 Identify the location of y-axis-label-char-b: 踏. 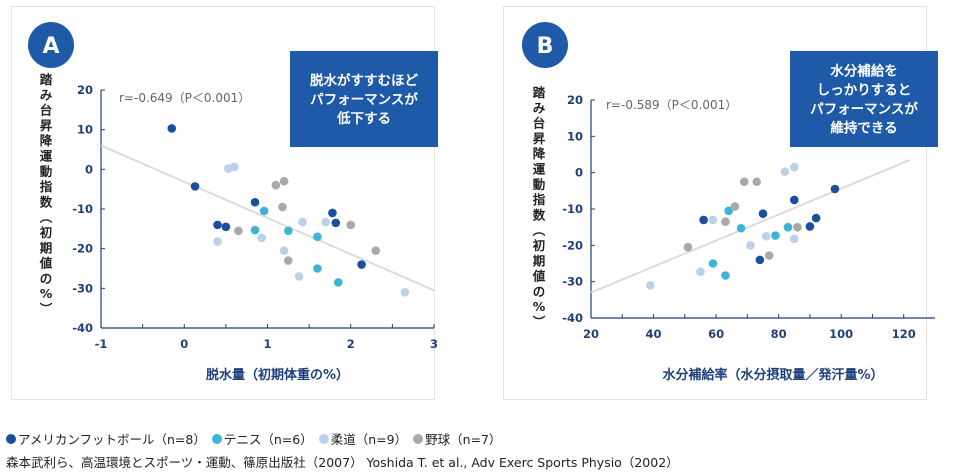
(539, 92).